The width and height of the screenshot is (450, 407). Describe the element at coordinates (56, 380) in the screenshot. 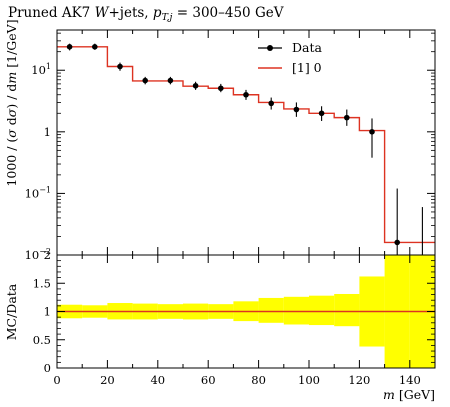

I see `x-tick-label: 0` at that location.